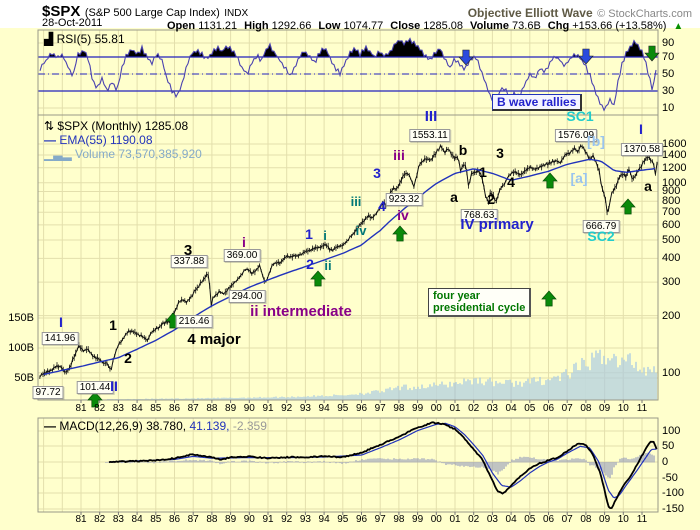  What do you see at coordinates (118, 519) in the screenshot?
I see `year-label: 83` at bounding box center [118, 519].